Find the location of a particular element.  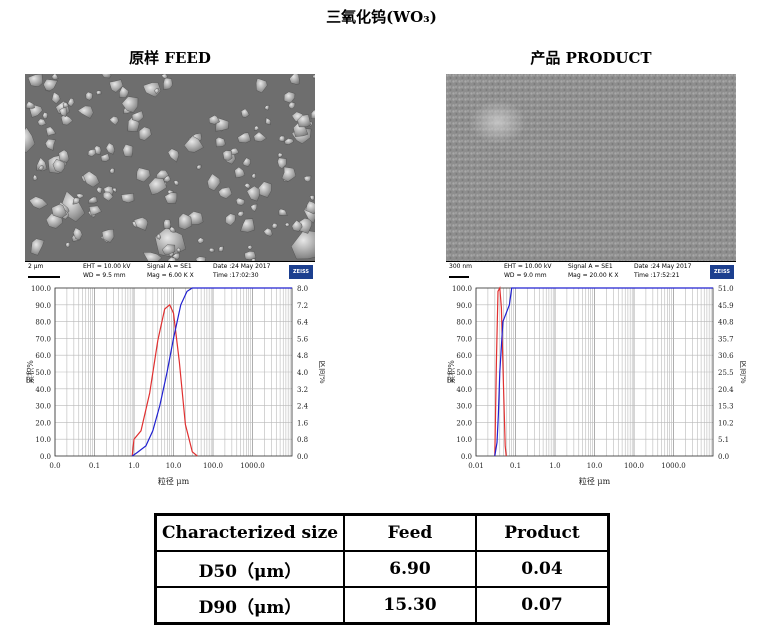

product-ytick-left: 100.0 is located at coordinates (462, 289).